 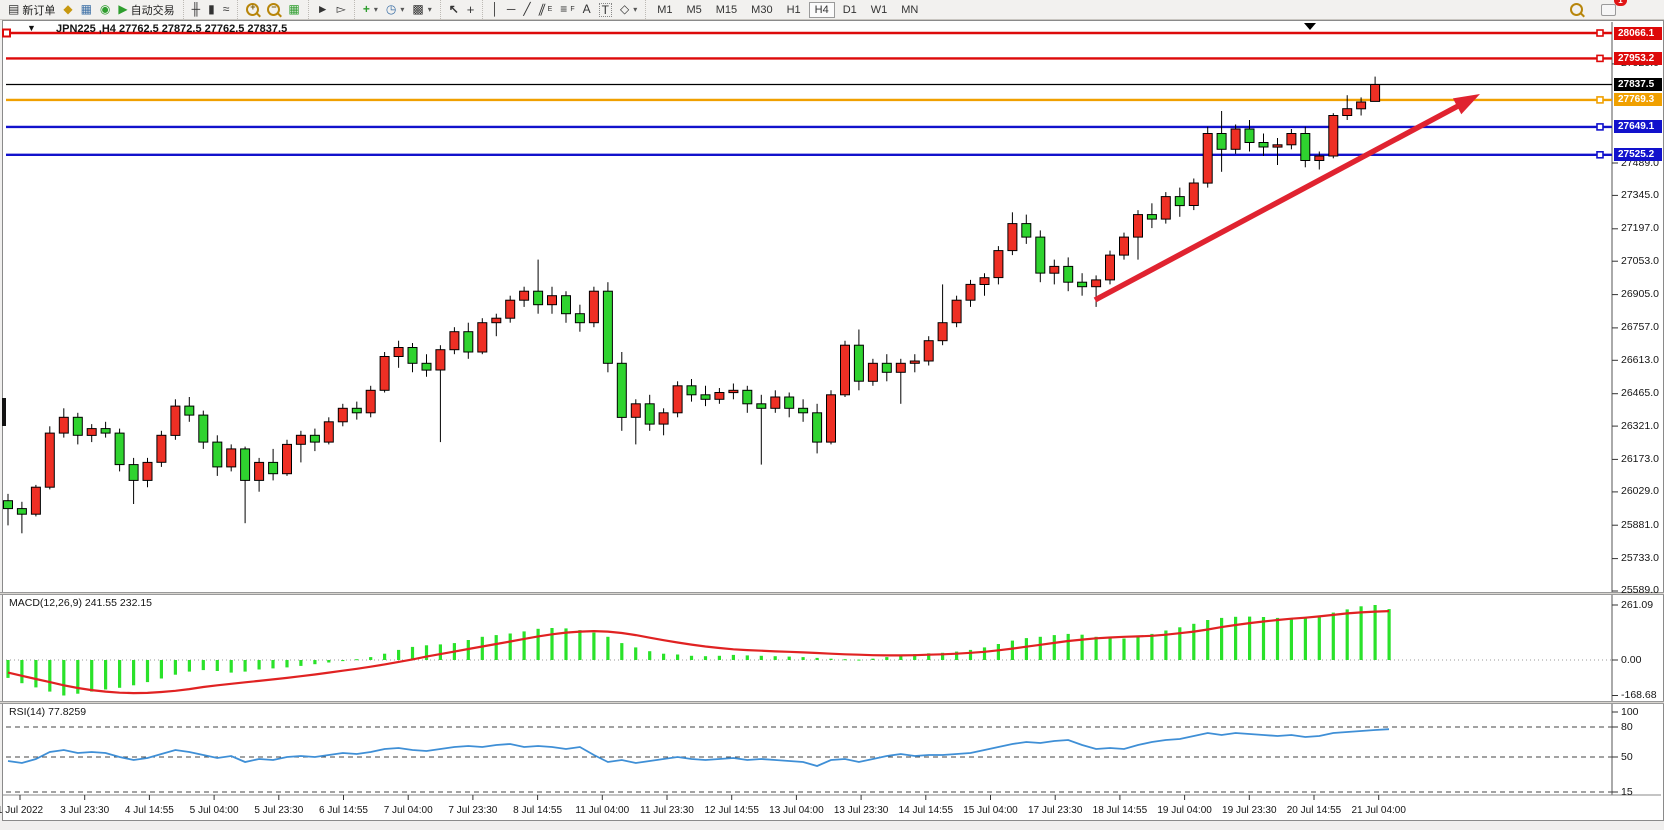 What do you see at coordinates (1627, 791) in the screenshot?
I see `rsi-axis-label: 15` at bounding box center [1627, 791].